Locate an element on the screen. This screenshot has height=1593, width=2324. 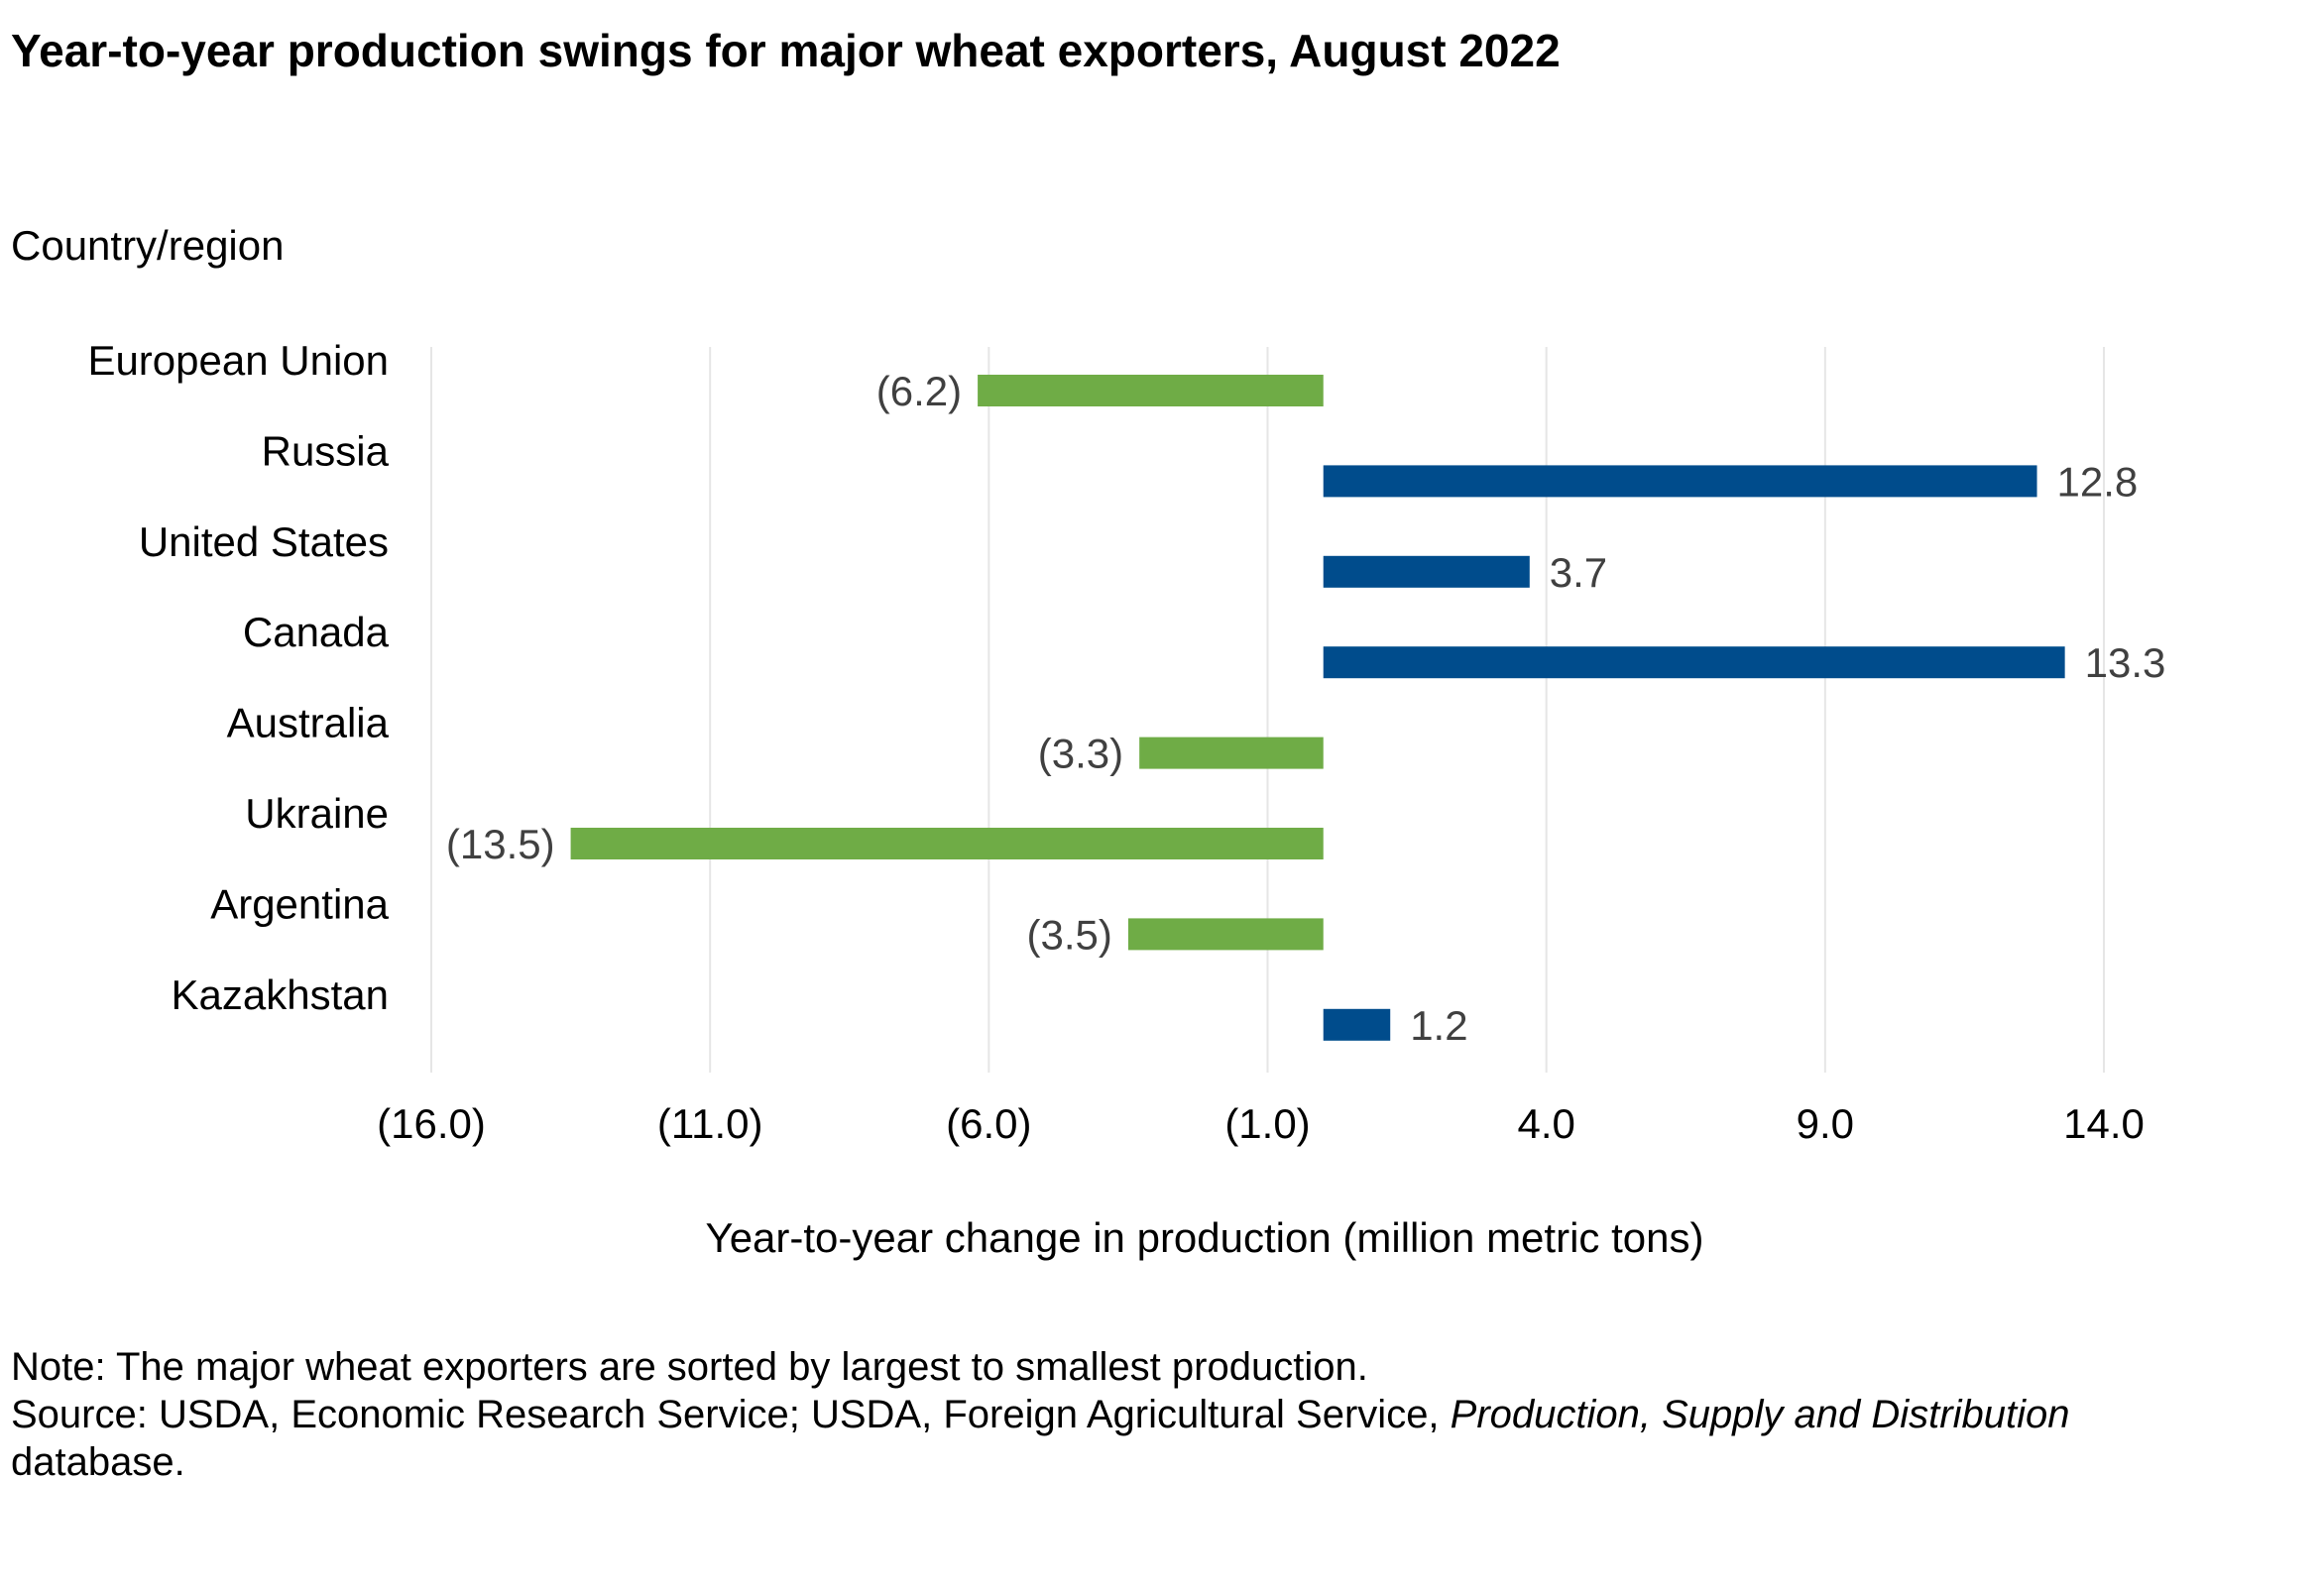
data-label: (13.5) is located at coordinates (500, 844).